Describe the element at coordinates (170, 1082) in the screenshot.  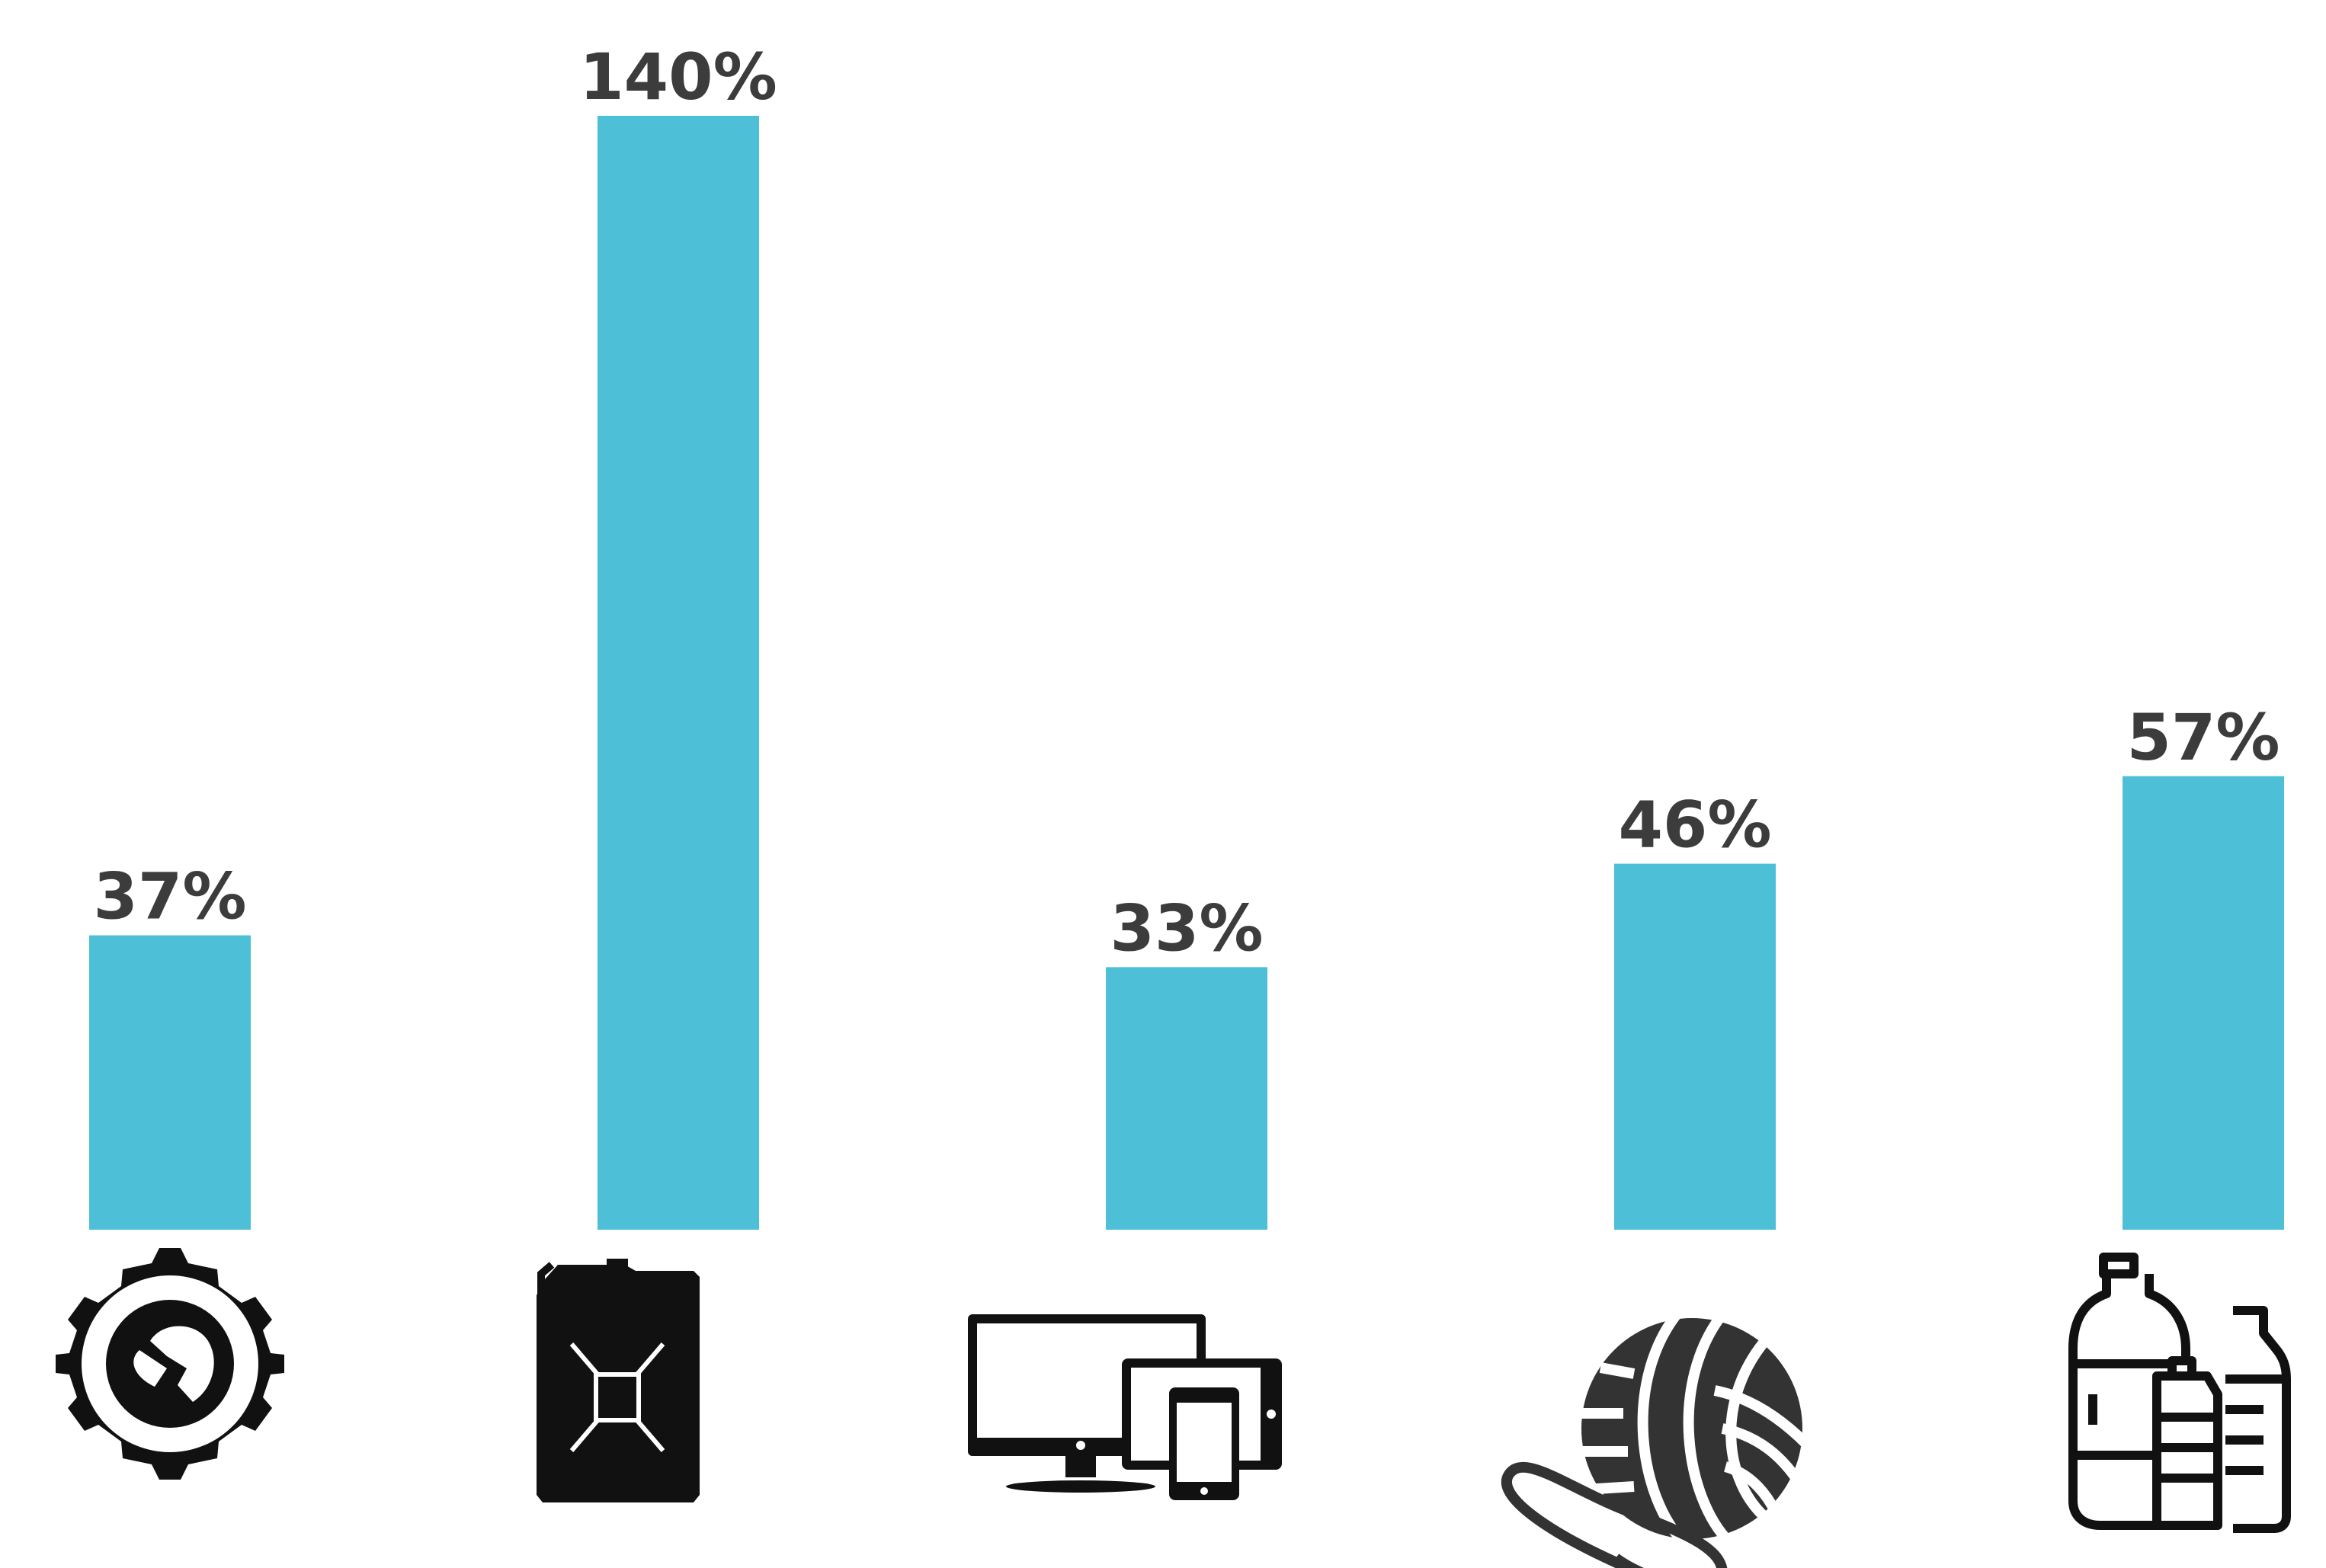
I see `bar-industry` at that location.